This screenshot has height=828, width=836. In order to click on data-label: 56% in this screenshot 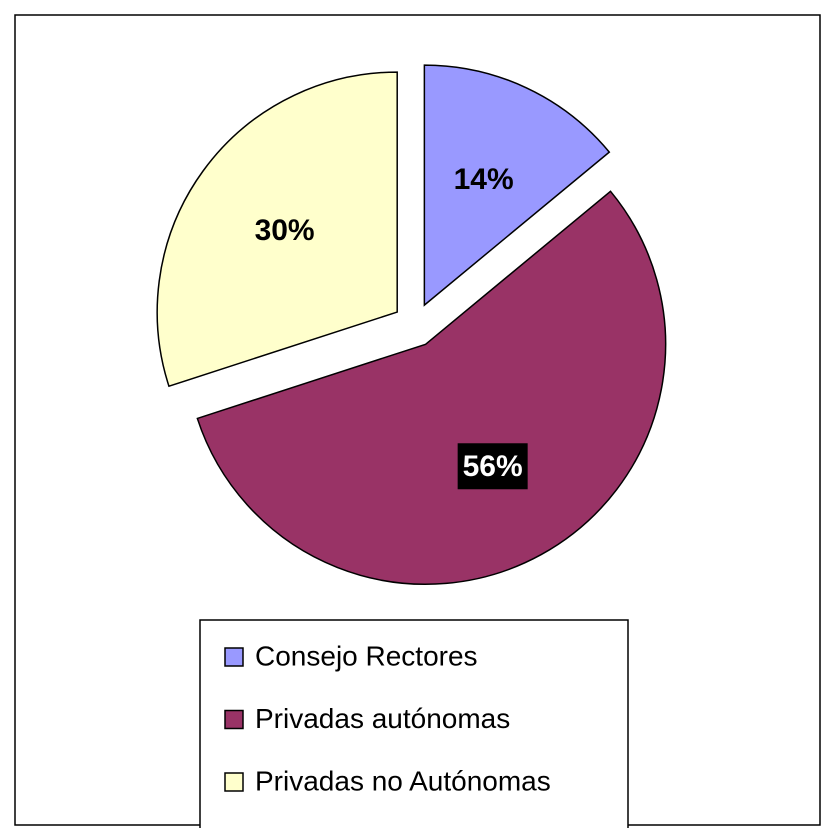, I will do `click(493, 466)`.